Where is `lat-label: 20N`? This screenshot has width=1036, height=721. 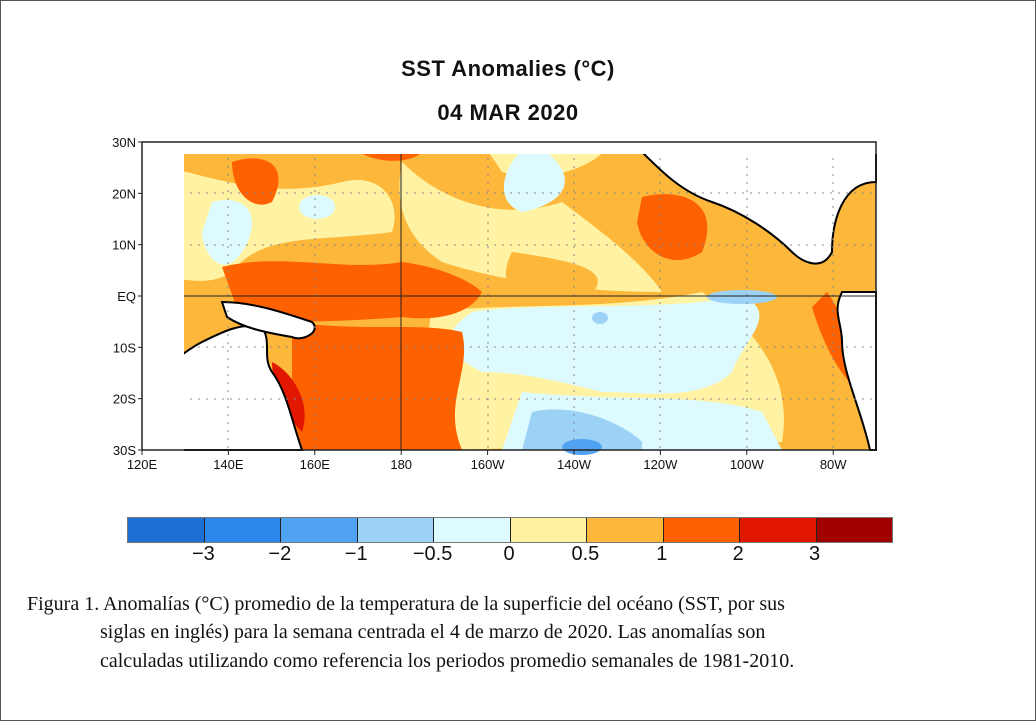
lat-label: 20N is located at coordinates (124, 193).